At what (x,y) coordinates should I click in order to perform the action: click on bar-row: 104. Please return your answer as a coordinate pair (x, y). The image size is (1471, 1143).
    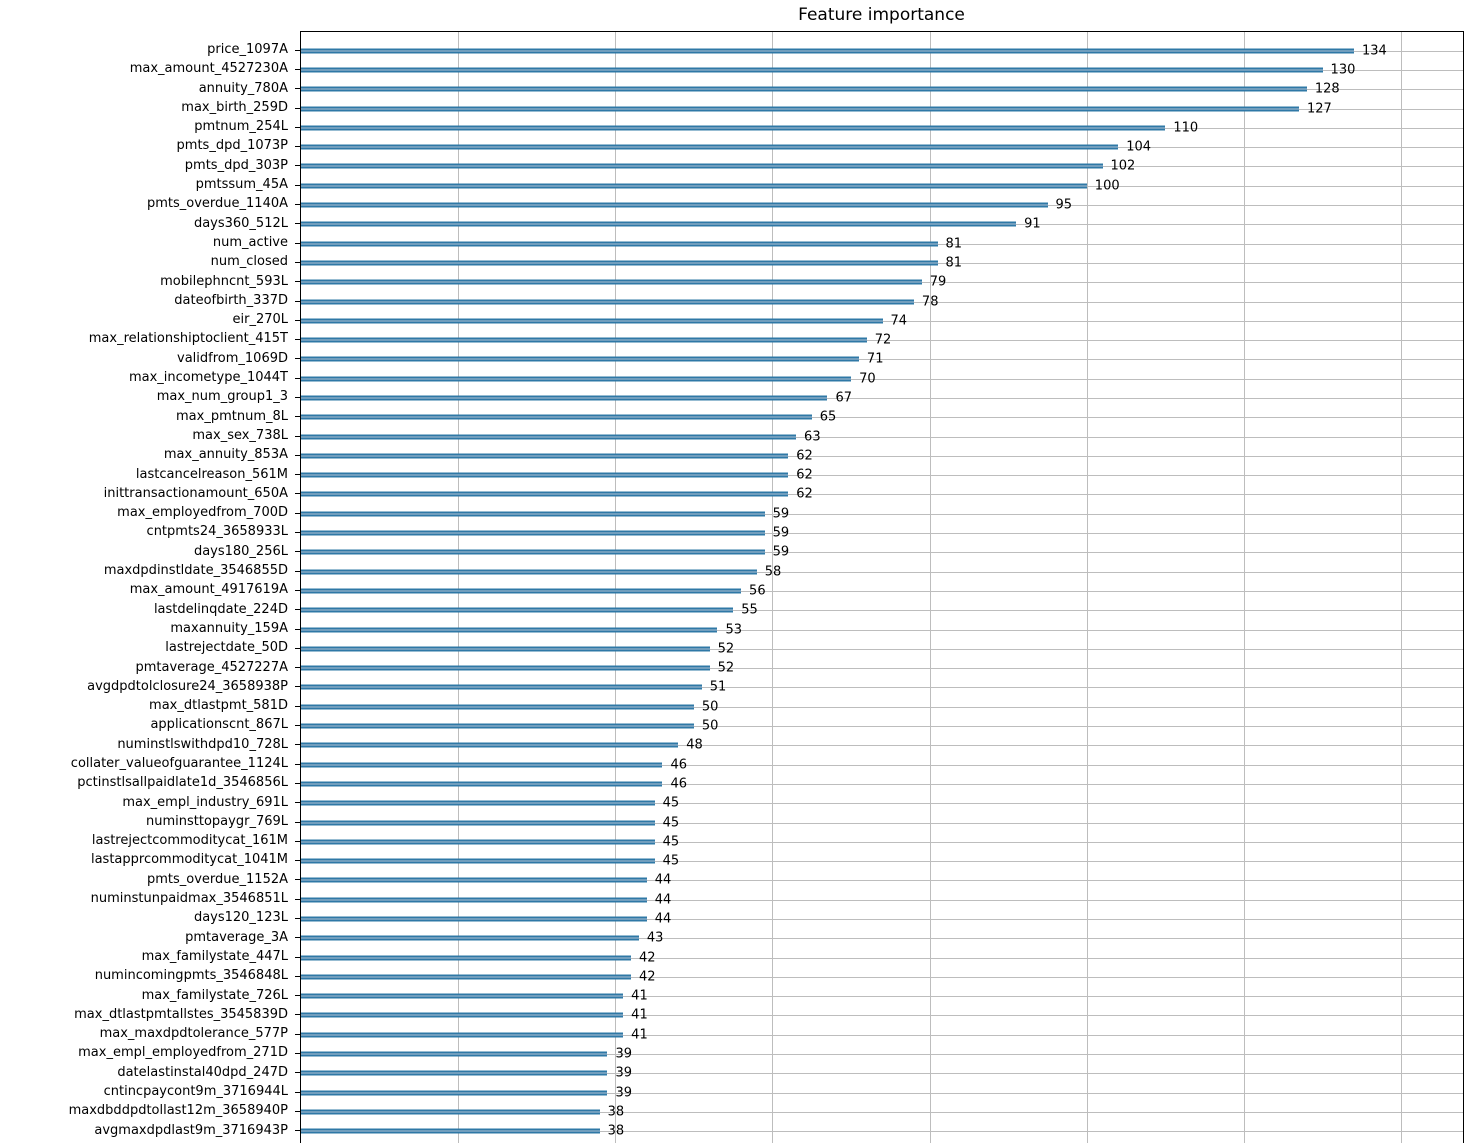
    Looking at the image, I should click on (882, 146).